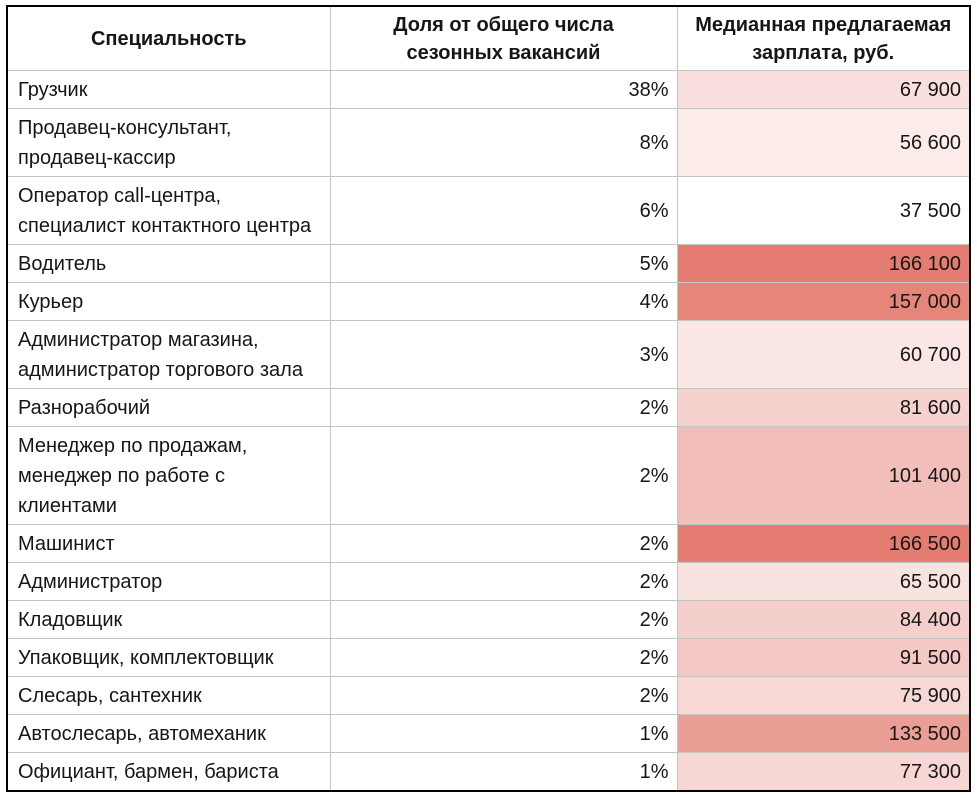 Image resolution: width=977 pixels, height=798 pixels. I want to click on table-row: Упаковщик, комплектовщик 2% 91 500, so click(488, 657).